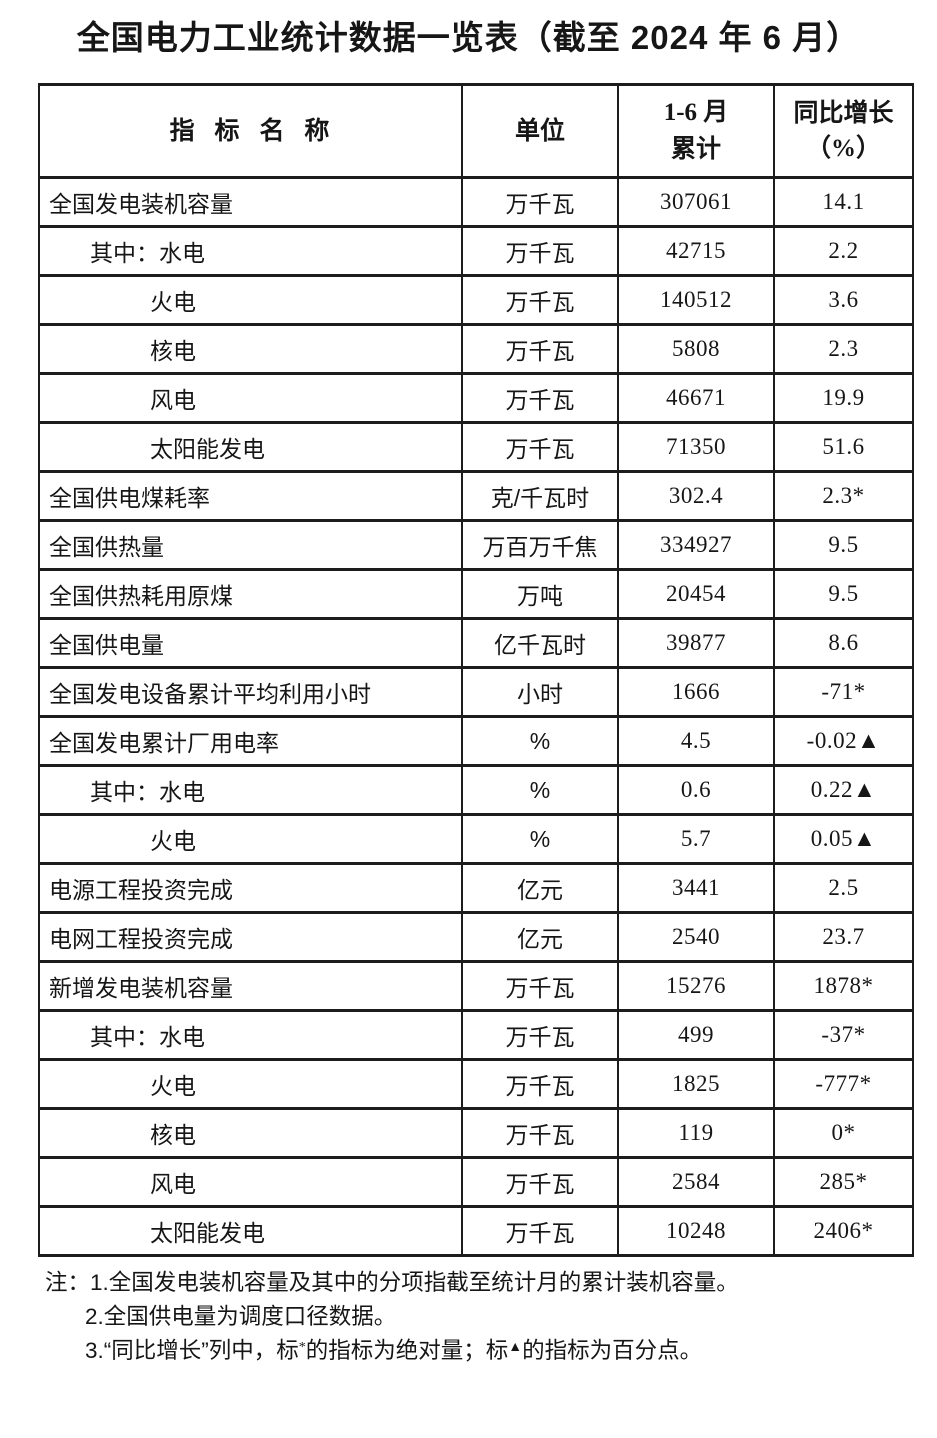  I want to click on value-cell: 5.7, so click(696, 839).